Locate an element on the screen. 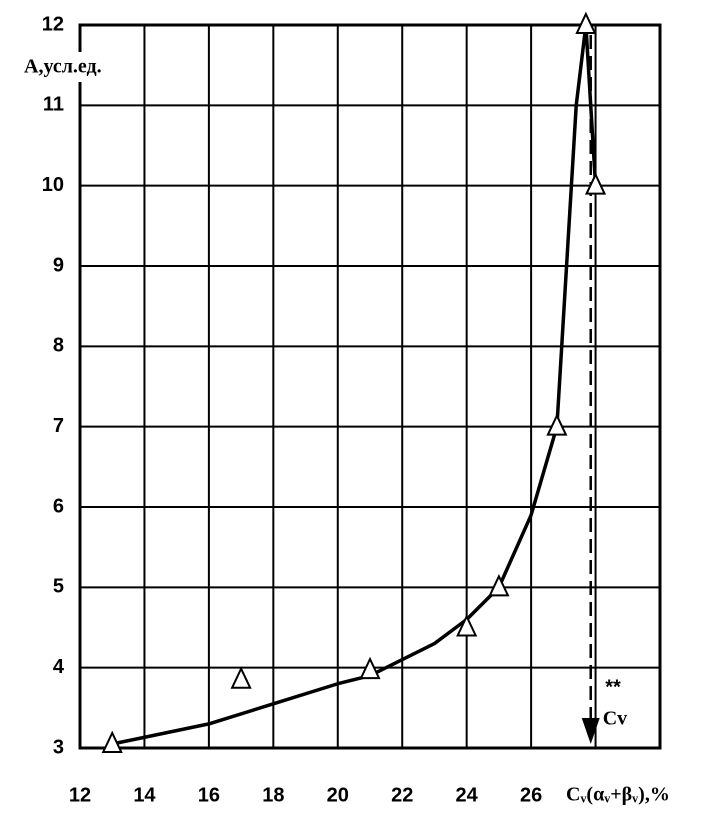  y-tick-label: 5 is located at coordinates (58, 587).